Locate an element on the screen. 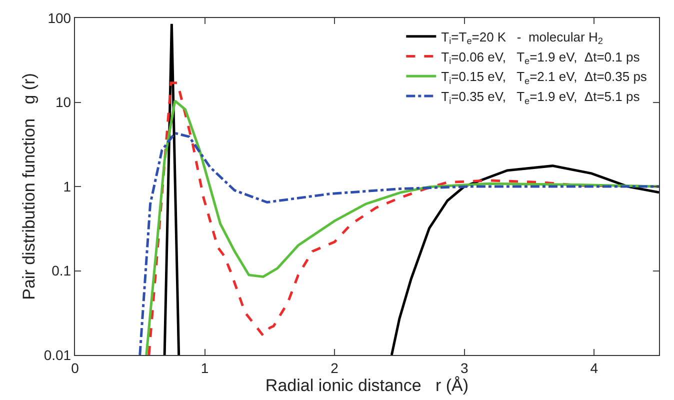 The image size is (674, 400). x-tick-label: 4 is located at coordinates (594, 368).